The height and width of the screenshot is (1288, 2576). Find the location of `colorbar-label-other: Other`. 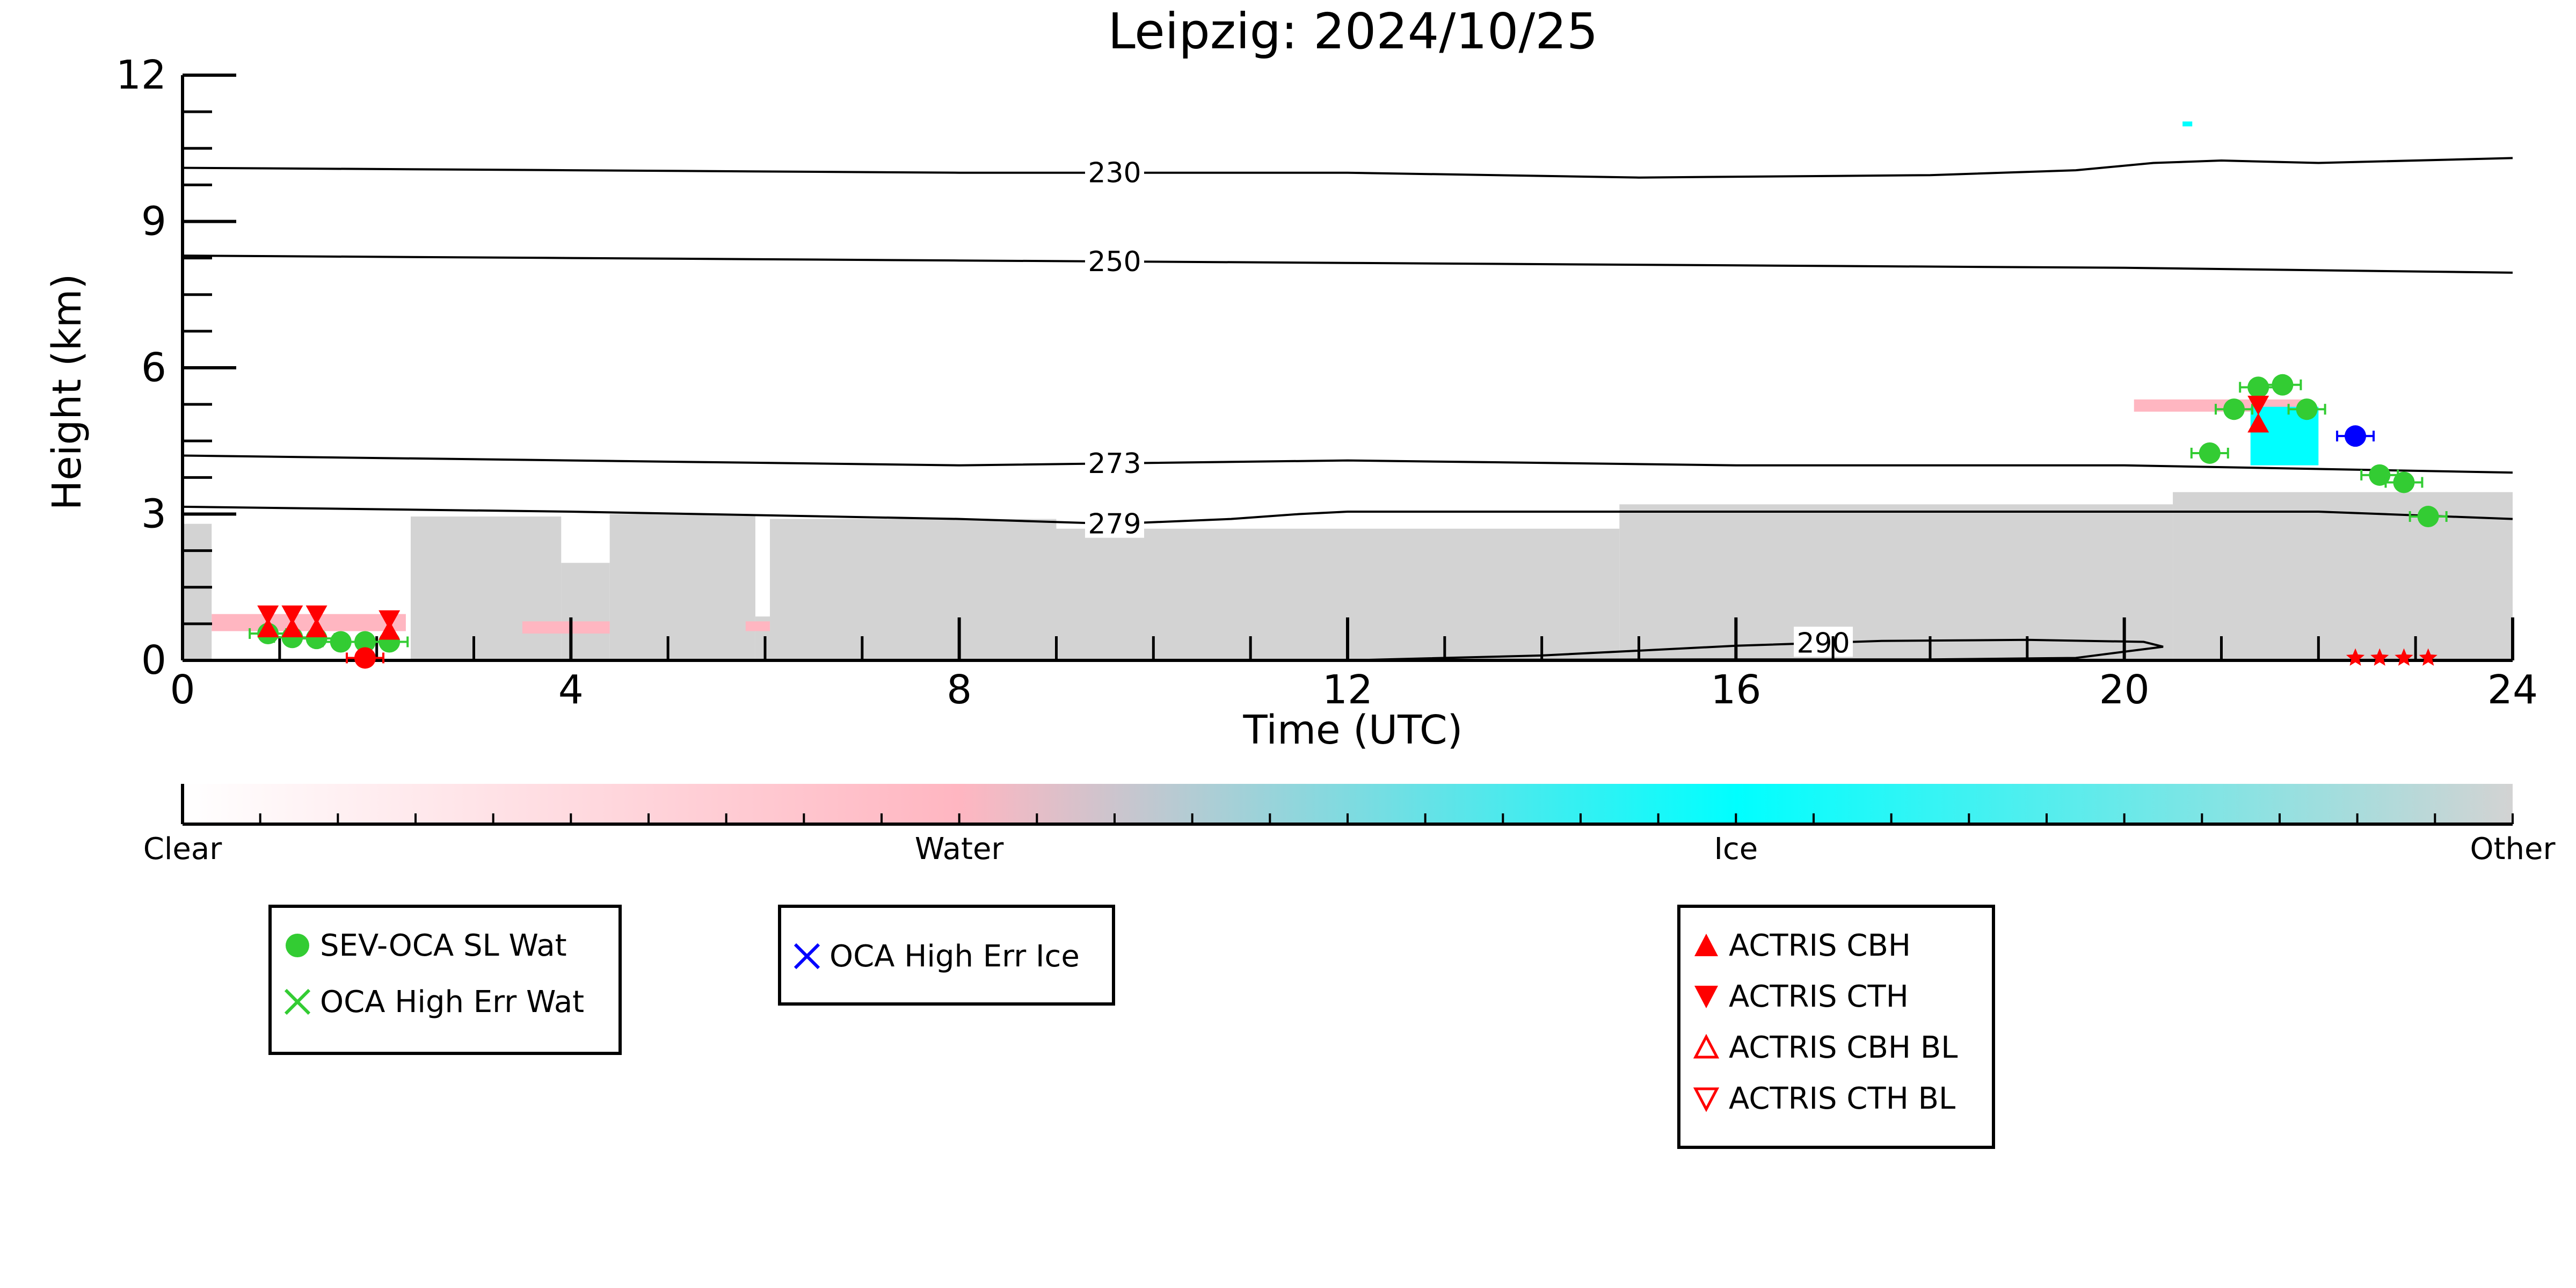

colorbar-label-other: Other is located at coordinates (2513, 849).